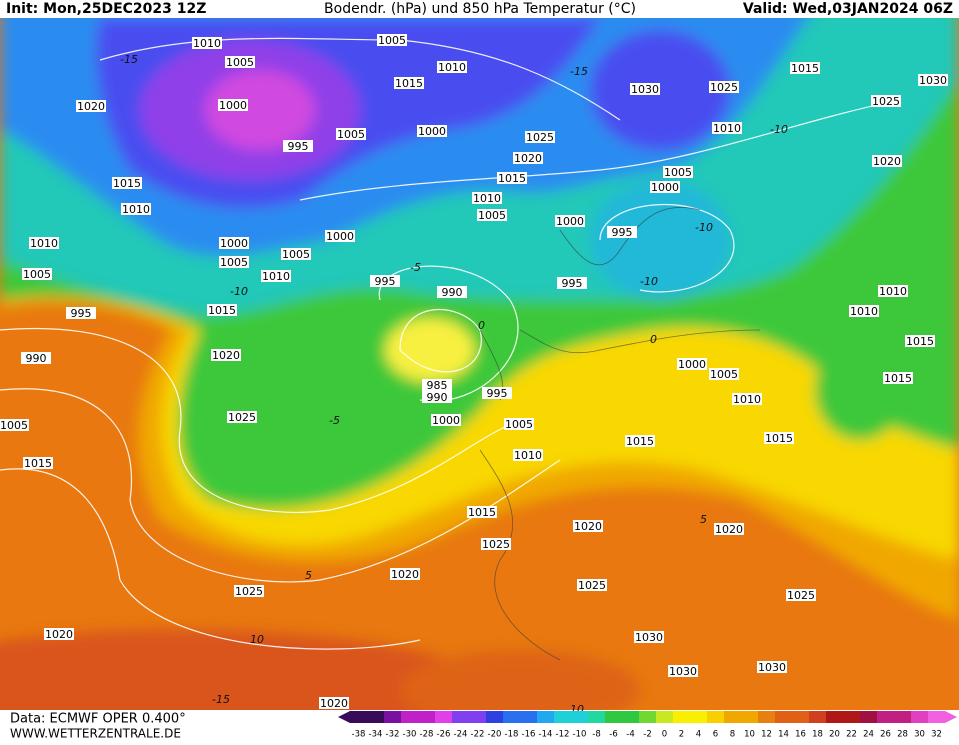  Describe the element at coordinates (749, 735) in the screenshot. I see `colorbar-label: 10` at that location.